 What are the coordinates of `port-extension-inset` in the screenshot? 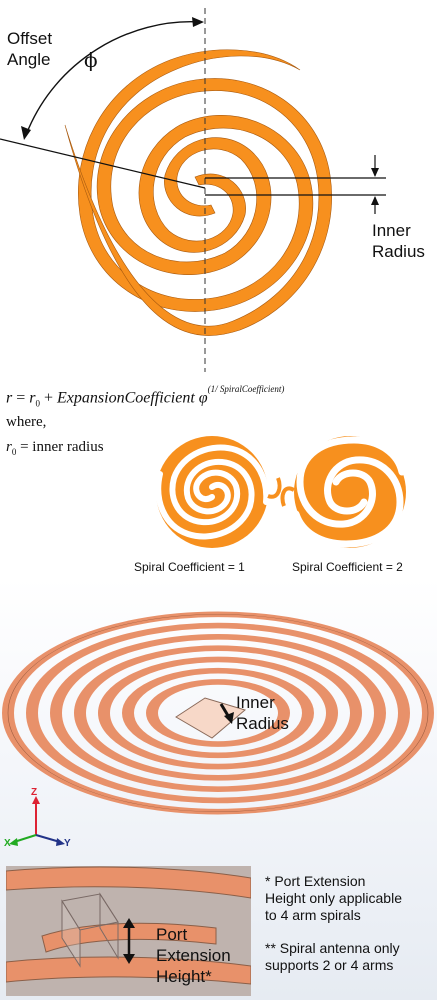 It's located at (128, 931).